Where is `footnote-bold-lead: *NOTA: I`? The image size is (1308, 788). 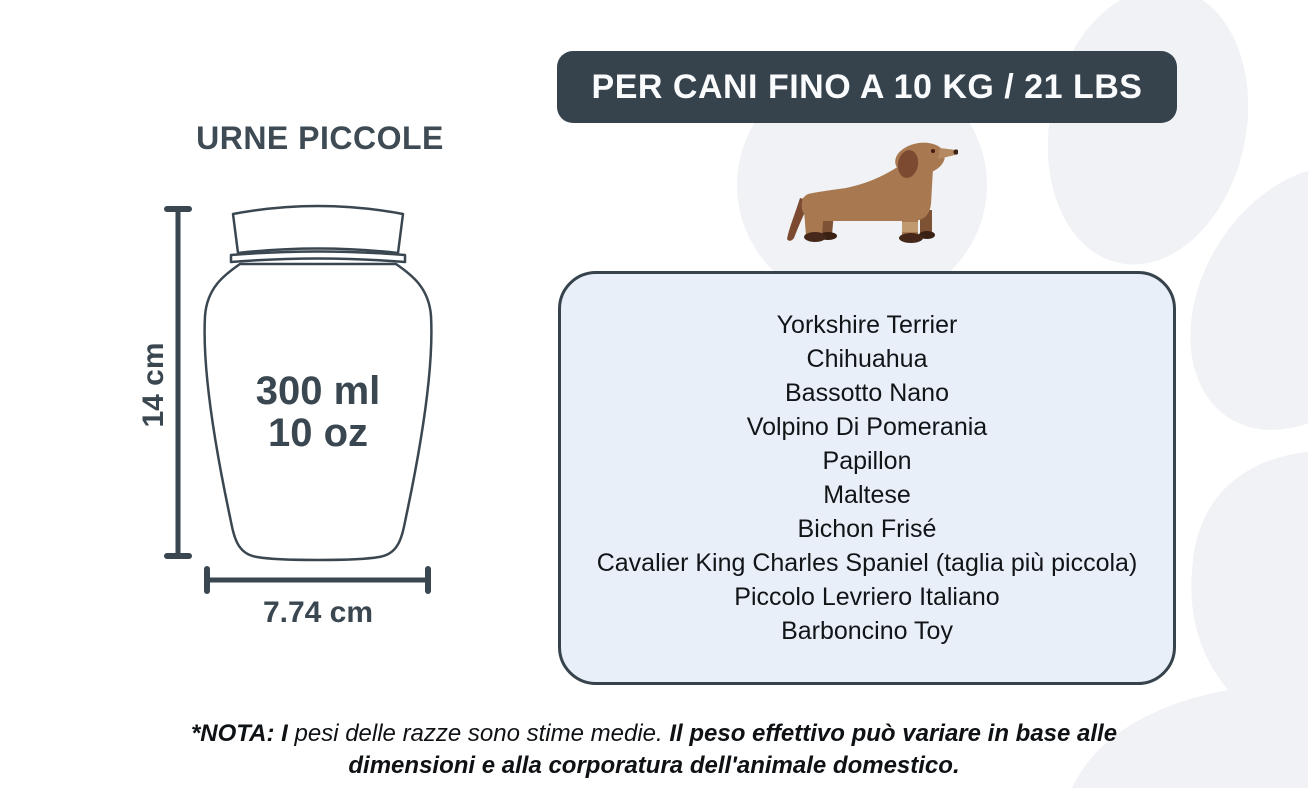 footnote-bold-lead: *NOTA: I is located at coordinates (239, 733).